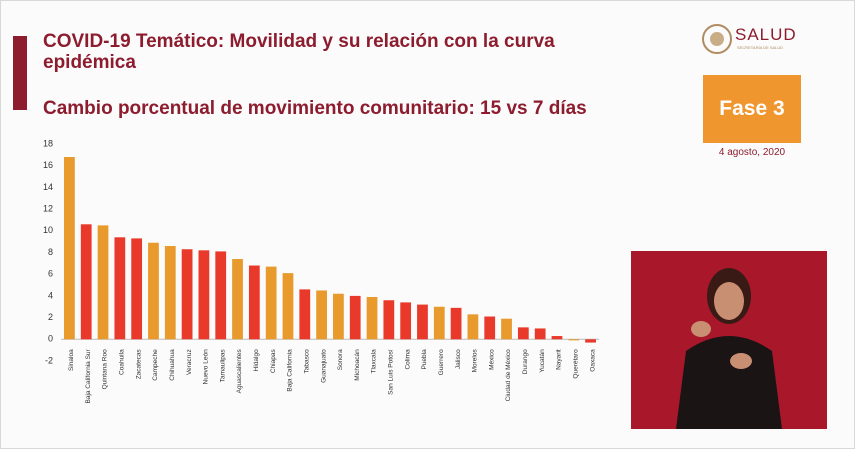 The width and height of the screenshot is (855, 449). I want to click on x-tick-label: Chihuahua, so click(172, 365).